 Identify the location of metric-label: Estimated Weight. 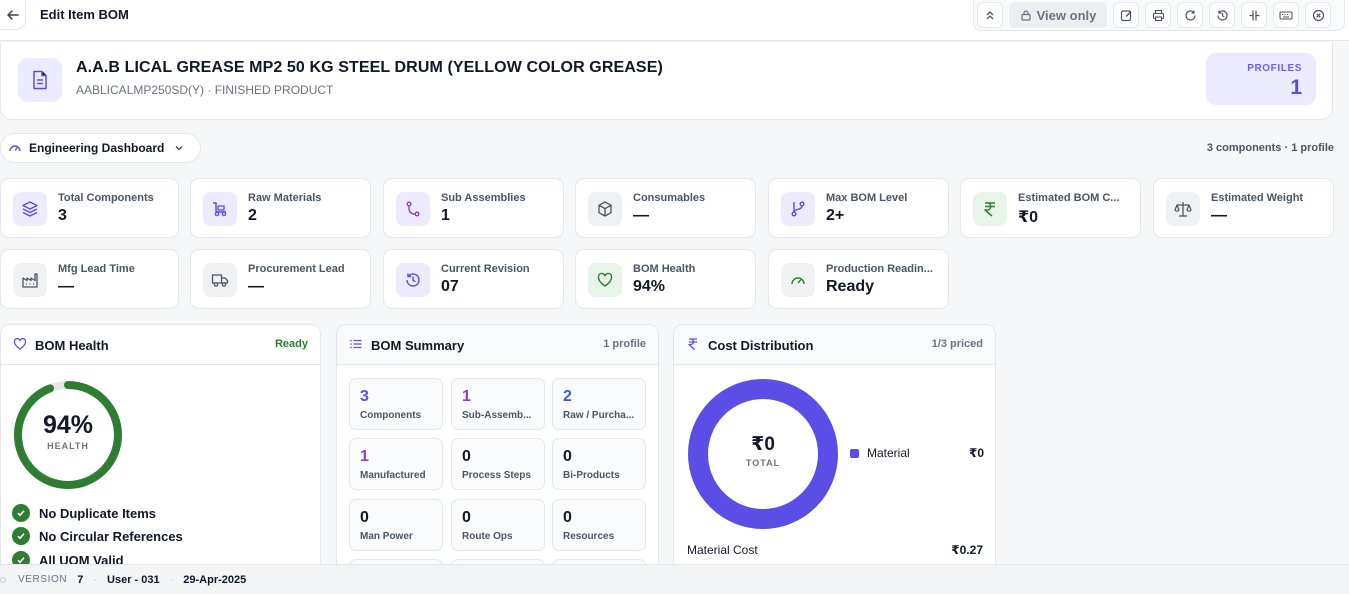
(1257, 198).